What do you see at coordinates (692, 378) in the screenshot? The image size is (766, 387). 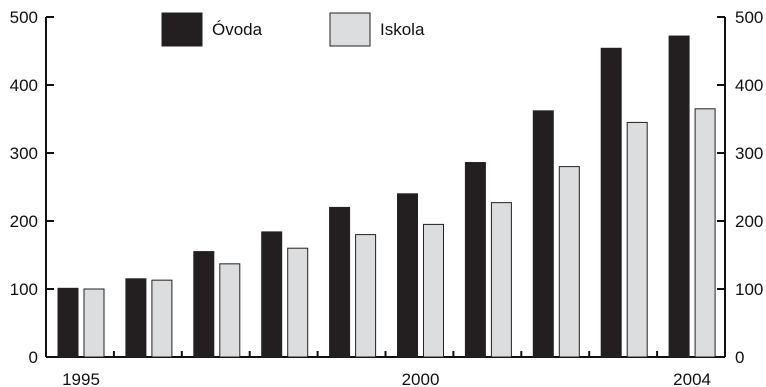 I see `x-tick-label: 2004` at bounding box center [692, 378].